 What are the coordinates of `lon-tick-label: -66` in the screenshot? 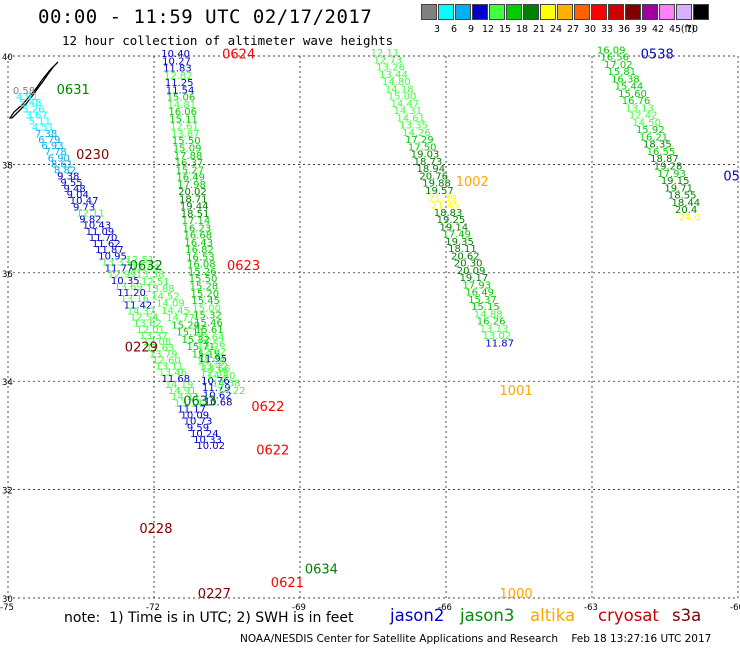 It's located at (445, 608).